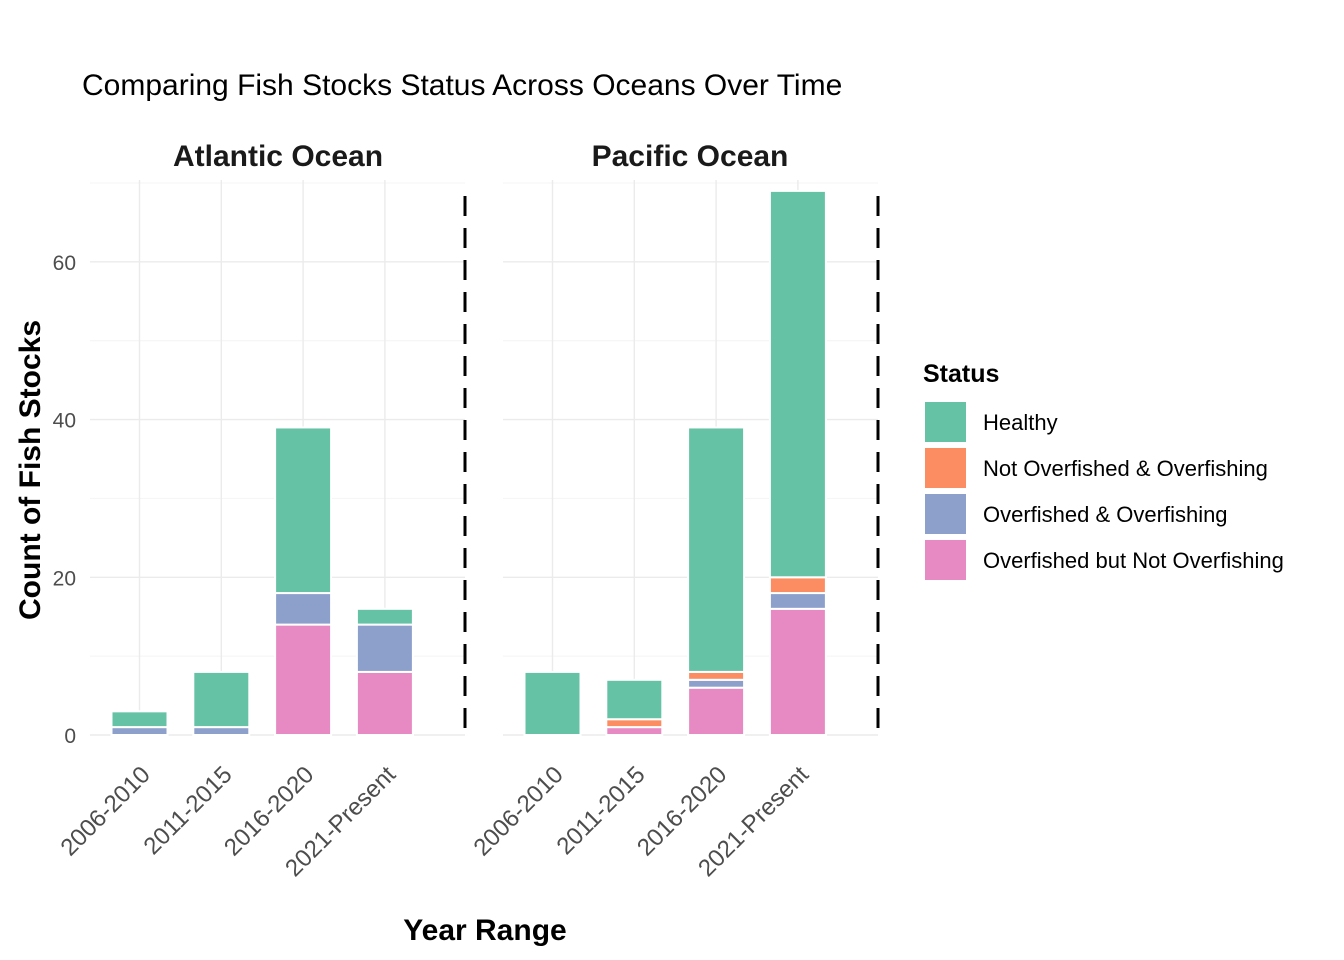 The image size is (1344, 960). What do you see at coordinates (484, 930) in the screenshot?
I see `x-axis-title: Year Range` at bounding box center [484, 930].